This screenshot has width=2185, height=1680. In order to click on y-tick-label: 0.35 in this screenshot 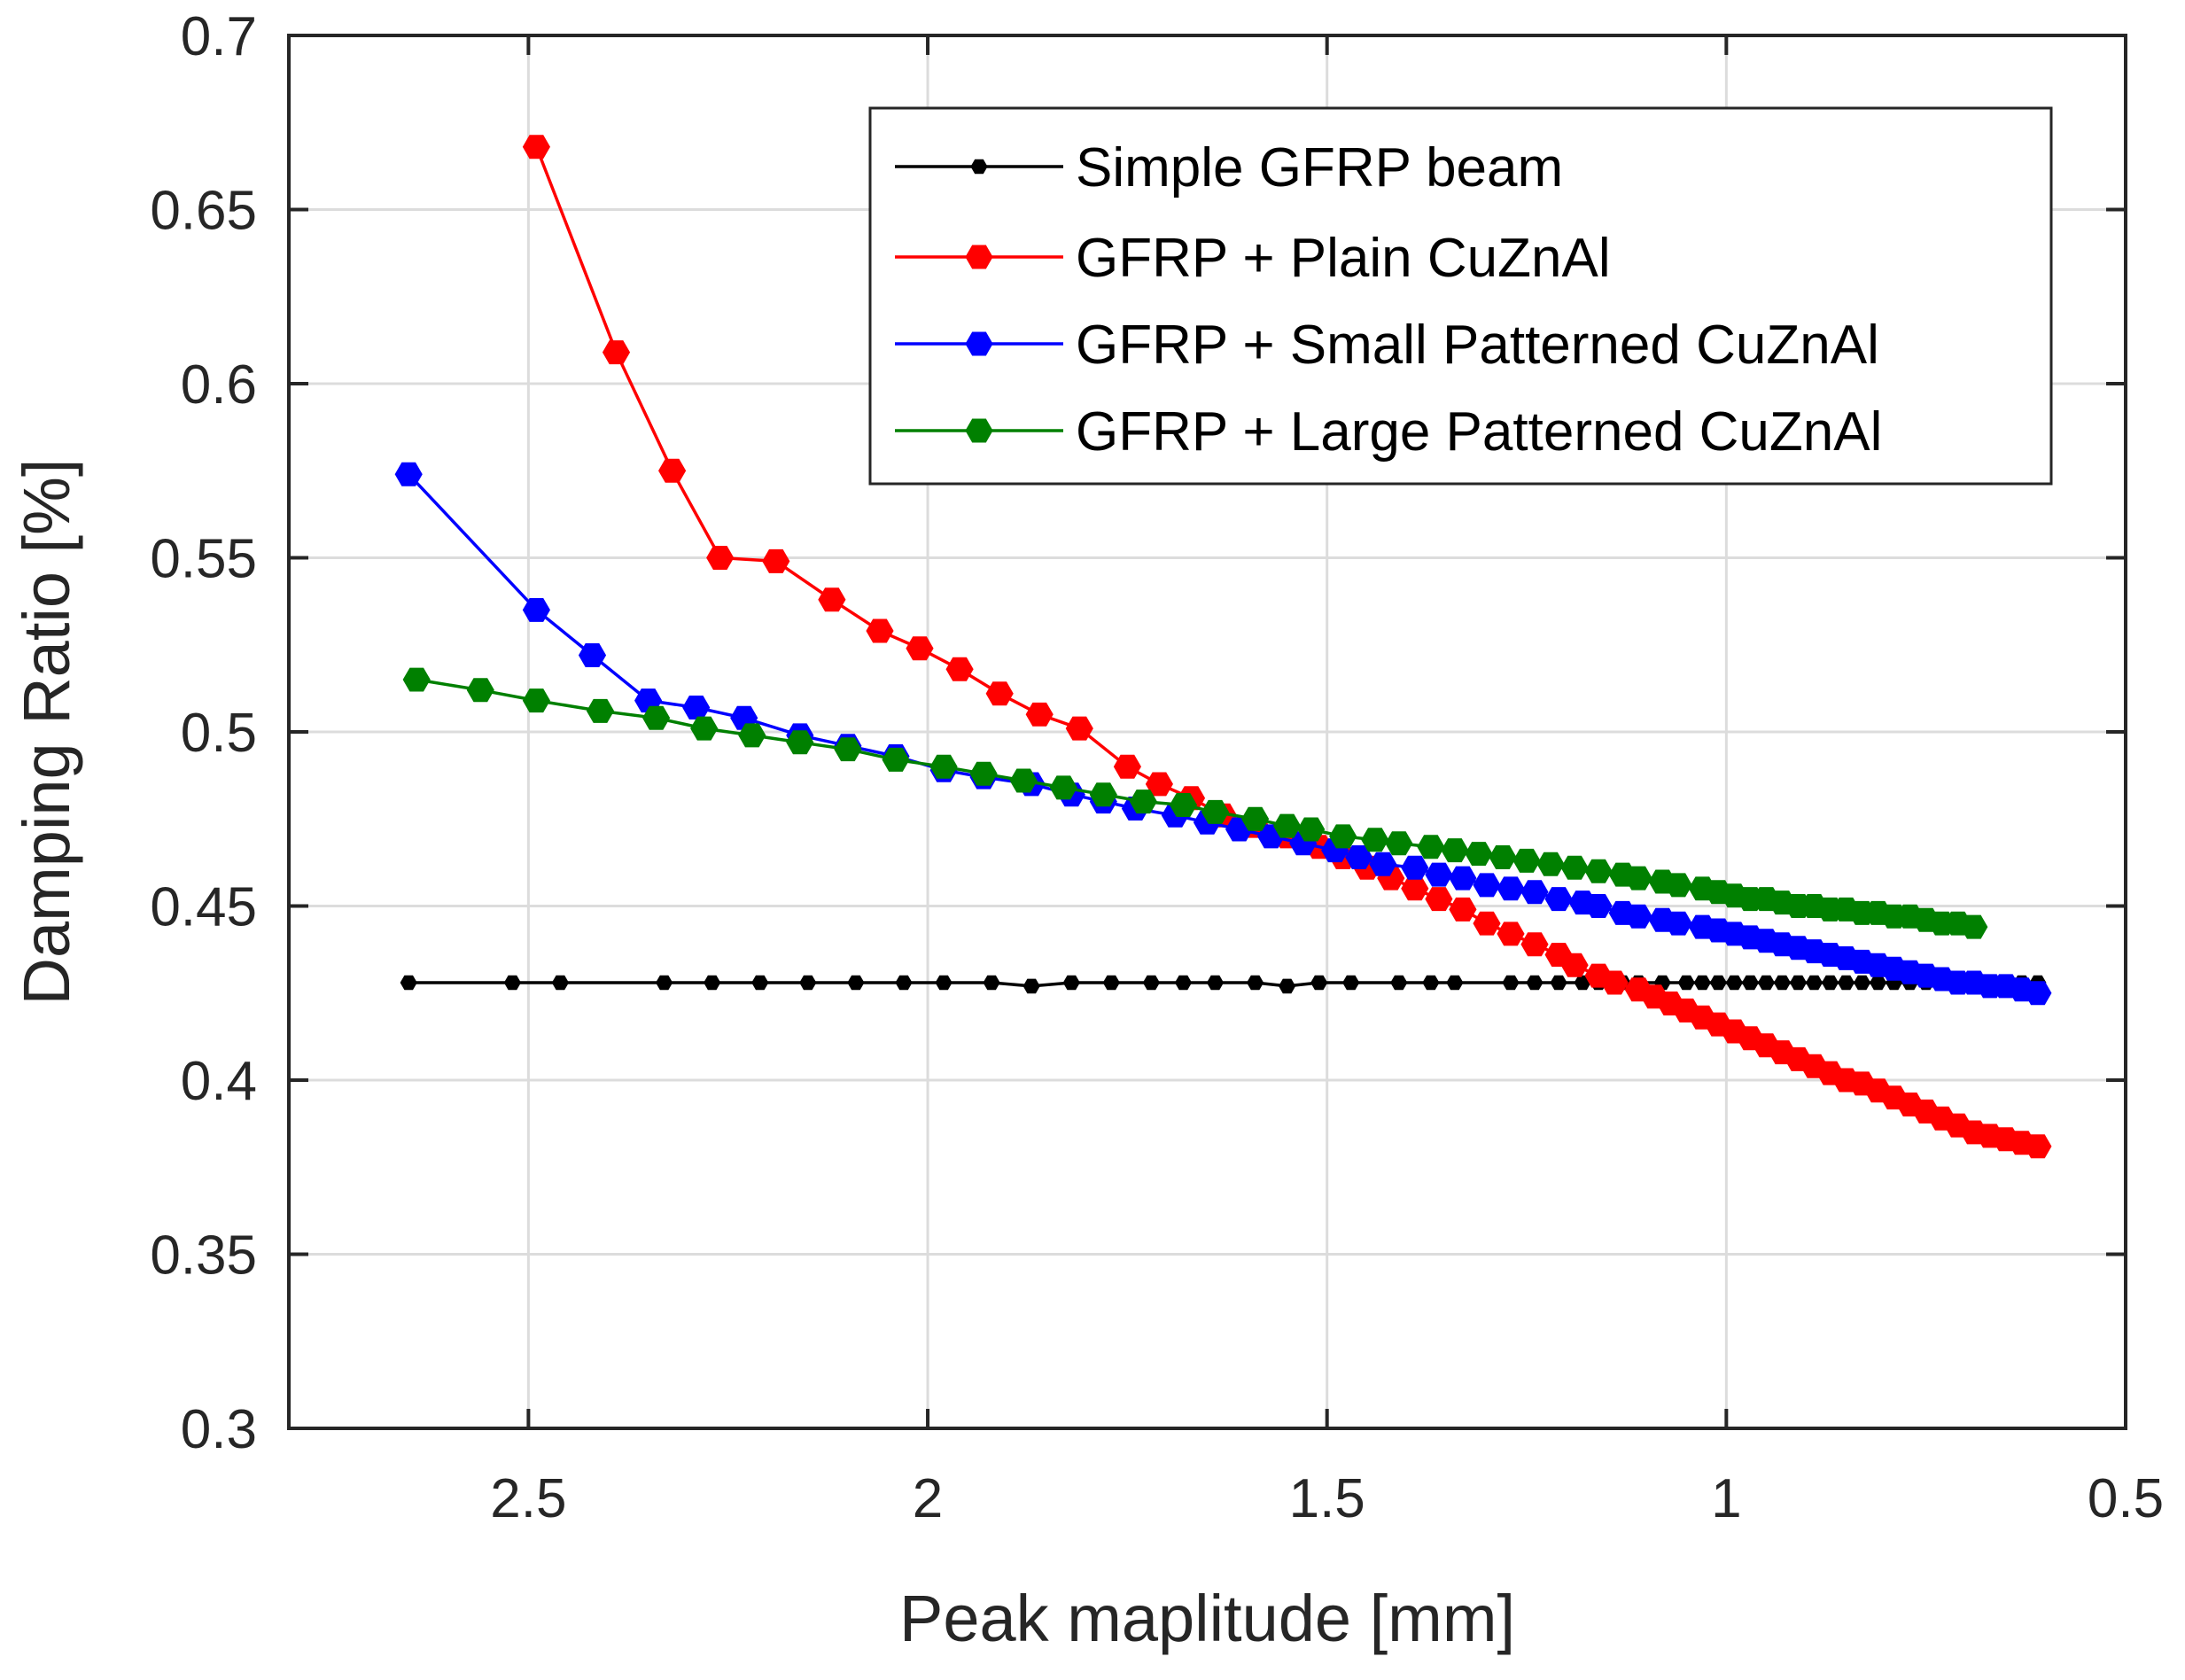, I will do `click(203, 1256)`.